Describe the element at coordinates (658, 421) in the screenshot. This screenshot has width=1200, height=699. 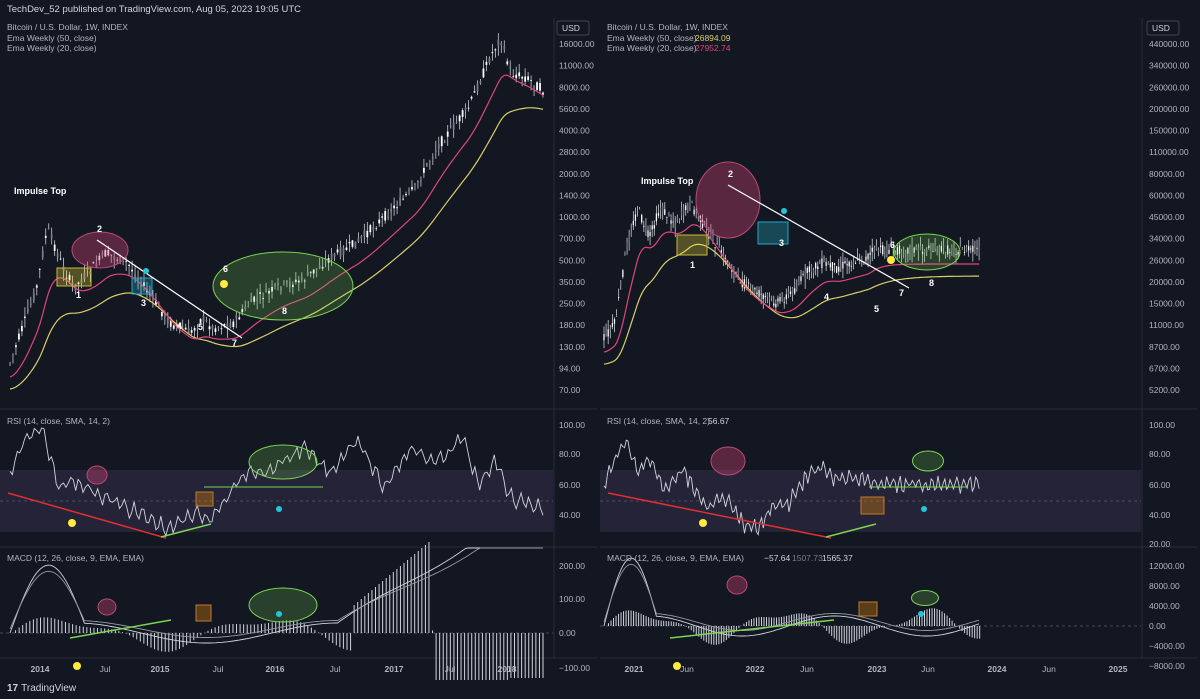
I see `rsi-title: RSI (14, close, SMA, 14, 2)` at that location.